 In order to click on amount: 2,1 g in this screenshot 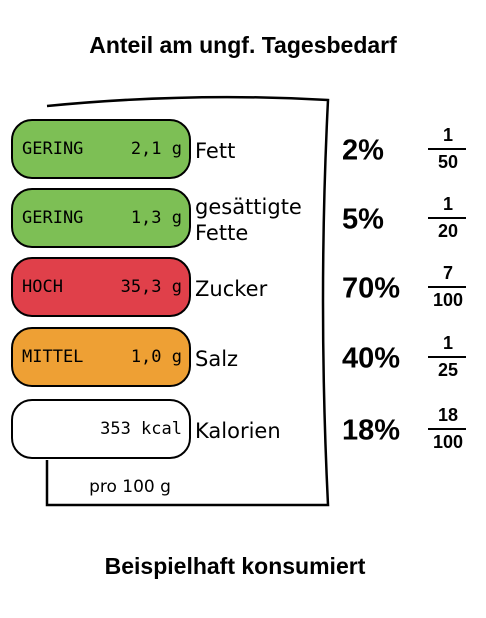, I will do `click(156, 149)`.